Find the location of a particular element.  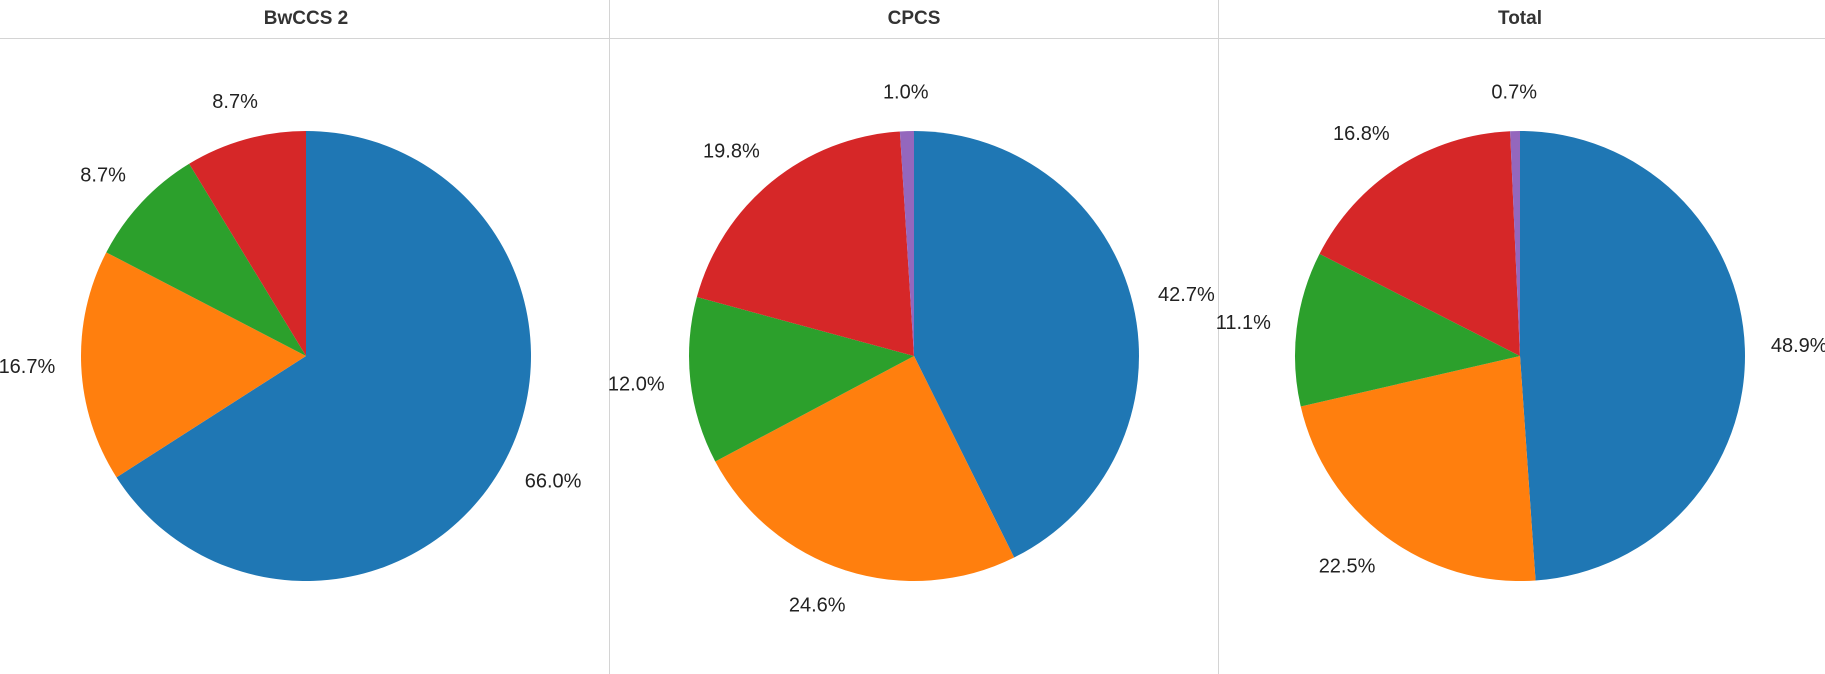

slice-label: 24.6% is located at coordinates (817, 606).